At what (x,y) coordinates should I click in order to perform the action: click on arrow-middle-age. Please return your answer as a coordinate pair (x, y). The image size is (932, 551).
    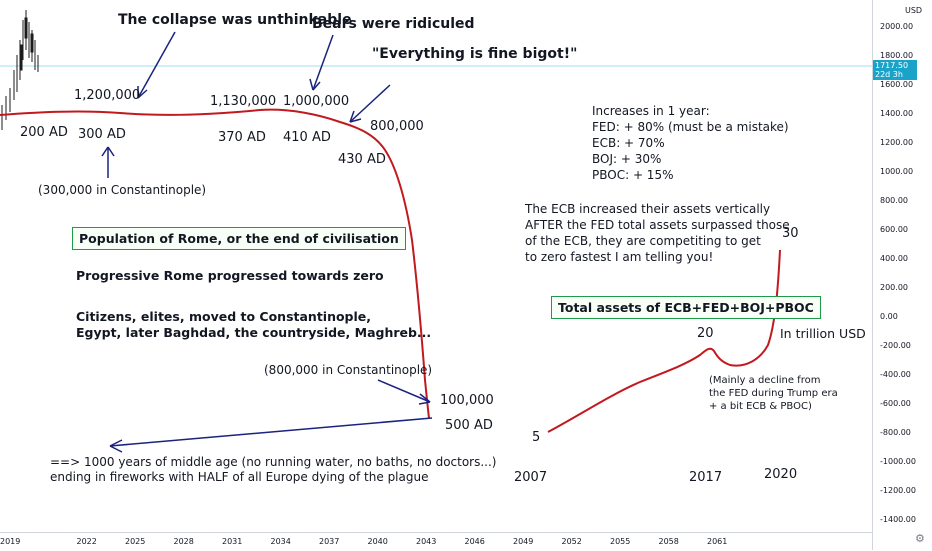
    Looking at the image, I should click on (271, 432).